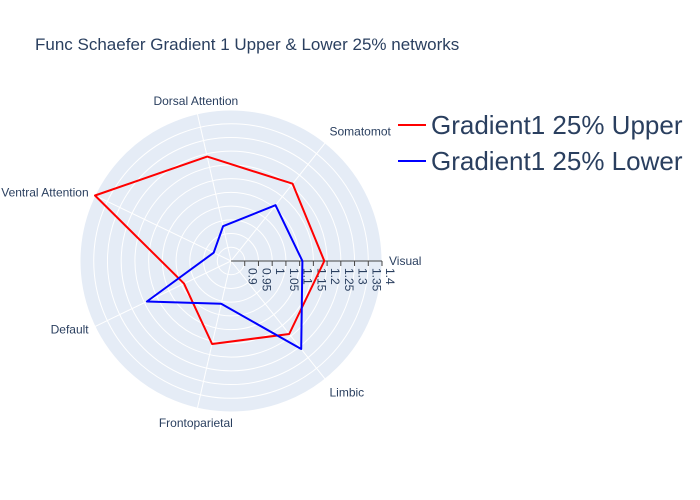  What do you see at coordinates (540, 143) in the screenshot?
I see `legend: Gradient1 25% Upper Gradient1 25% Lower` at bounding box center [540, 143].